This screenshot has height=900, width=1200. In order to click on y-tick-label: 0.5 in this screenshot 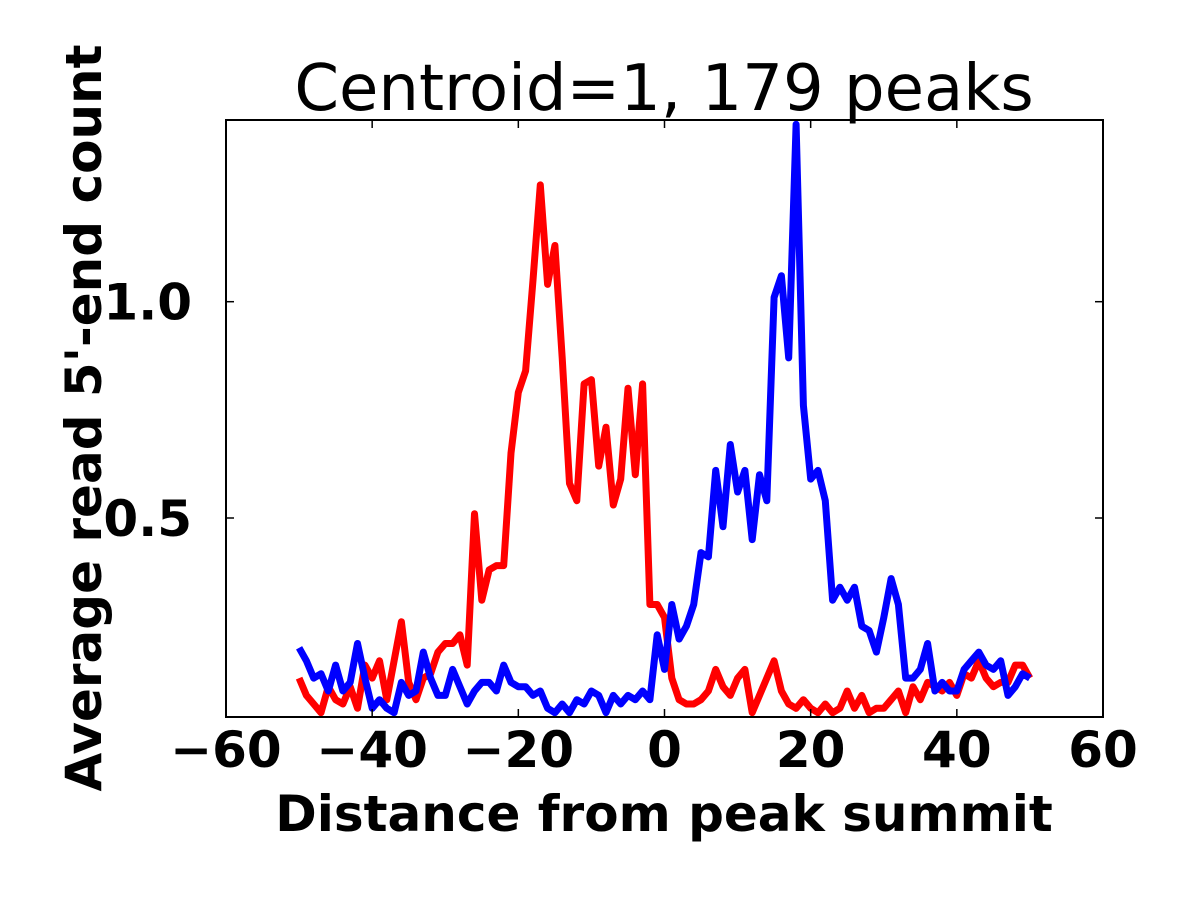, I will do `click(147, 519)`.